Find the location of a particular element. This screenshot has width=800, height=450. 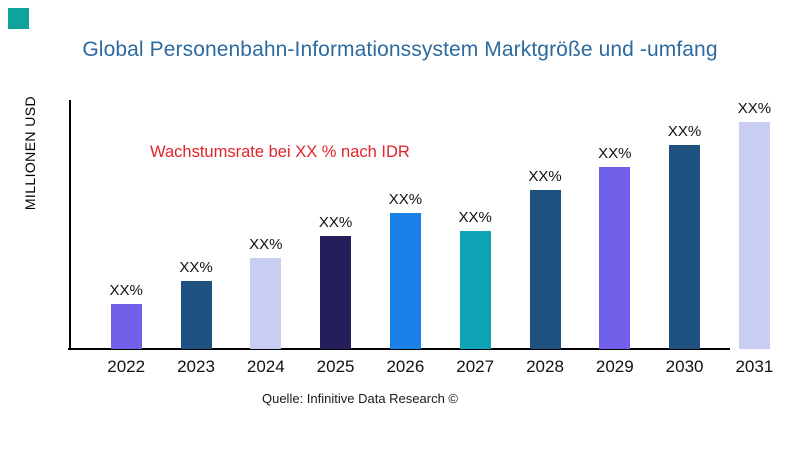

brand-logo-square is located at coordinates (18, 18).